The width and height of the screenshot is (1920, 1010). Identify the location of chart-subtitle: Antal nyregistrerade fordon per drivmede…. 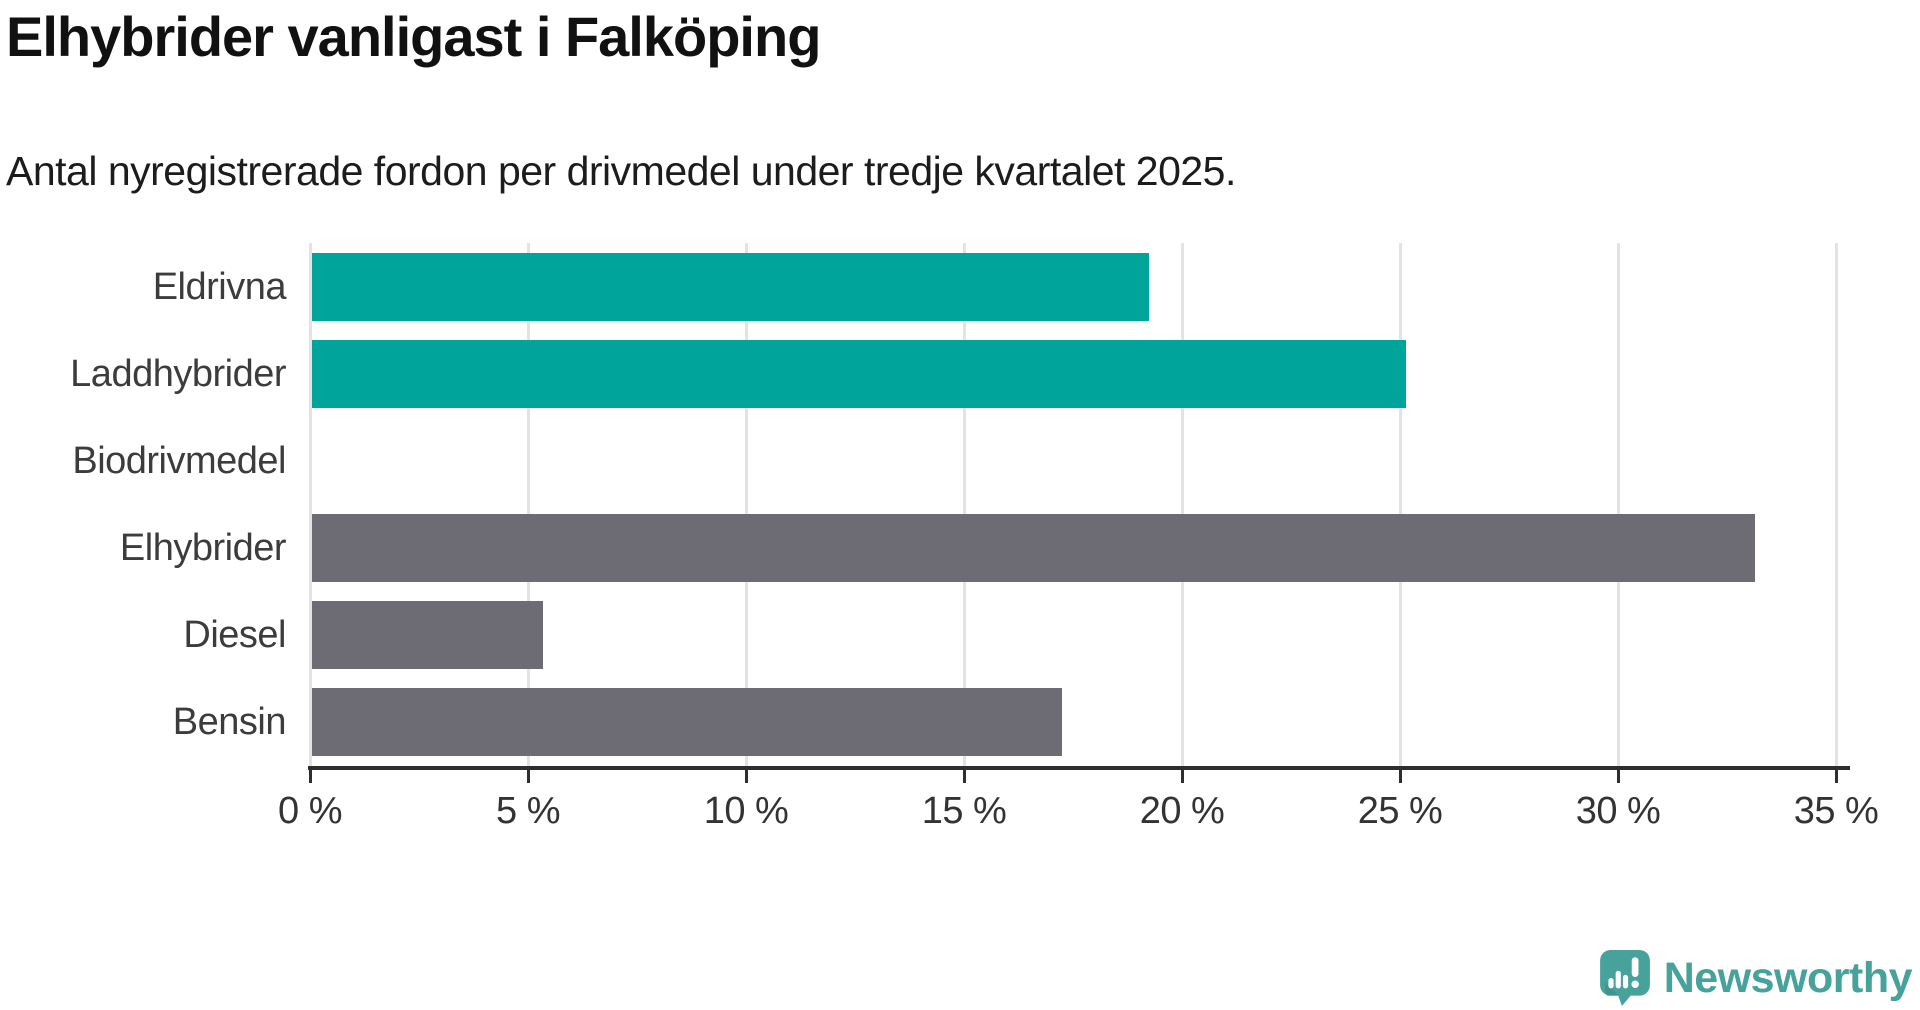
(621, 171).